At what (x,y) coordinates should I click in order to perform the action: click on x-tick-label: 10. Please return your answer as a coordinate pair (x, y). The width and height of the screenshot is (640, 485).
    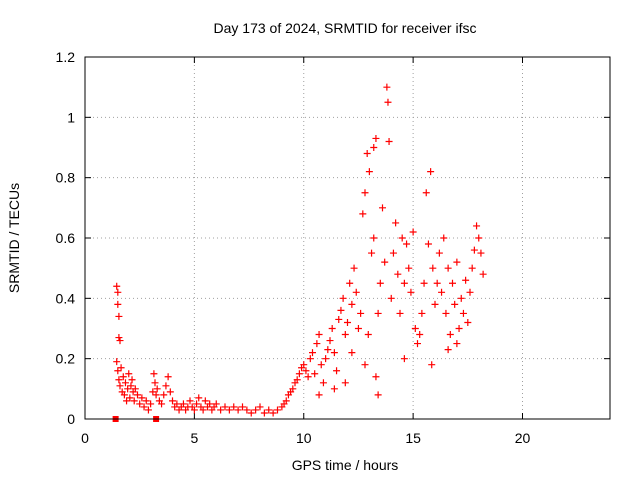
    Looking at the image, I should click on (304, 438).